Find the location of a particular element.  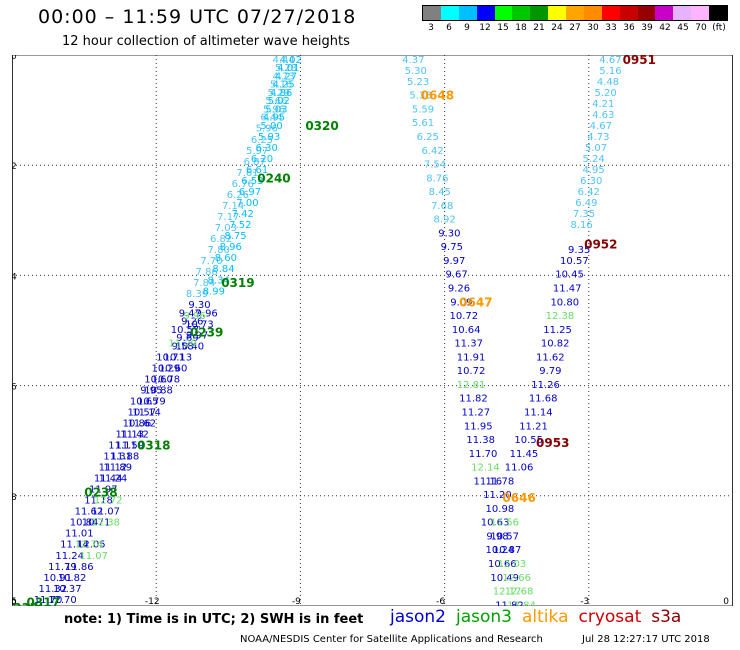

wave-height-label: 11.14 is located at coordinates (74, 545).